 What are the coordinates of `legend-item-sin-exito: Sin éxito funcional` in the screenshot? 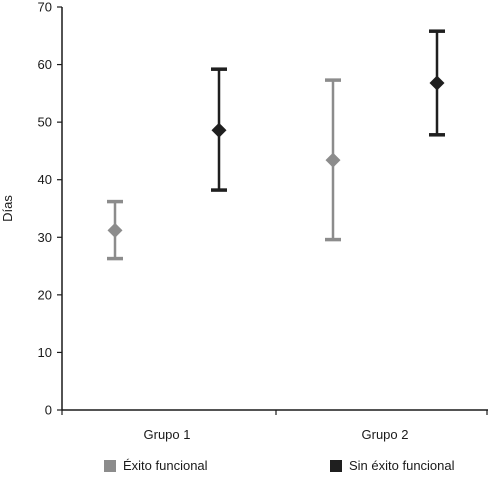 It's located at (392, 465).